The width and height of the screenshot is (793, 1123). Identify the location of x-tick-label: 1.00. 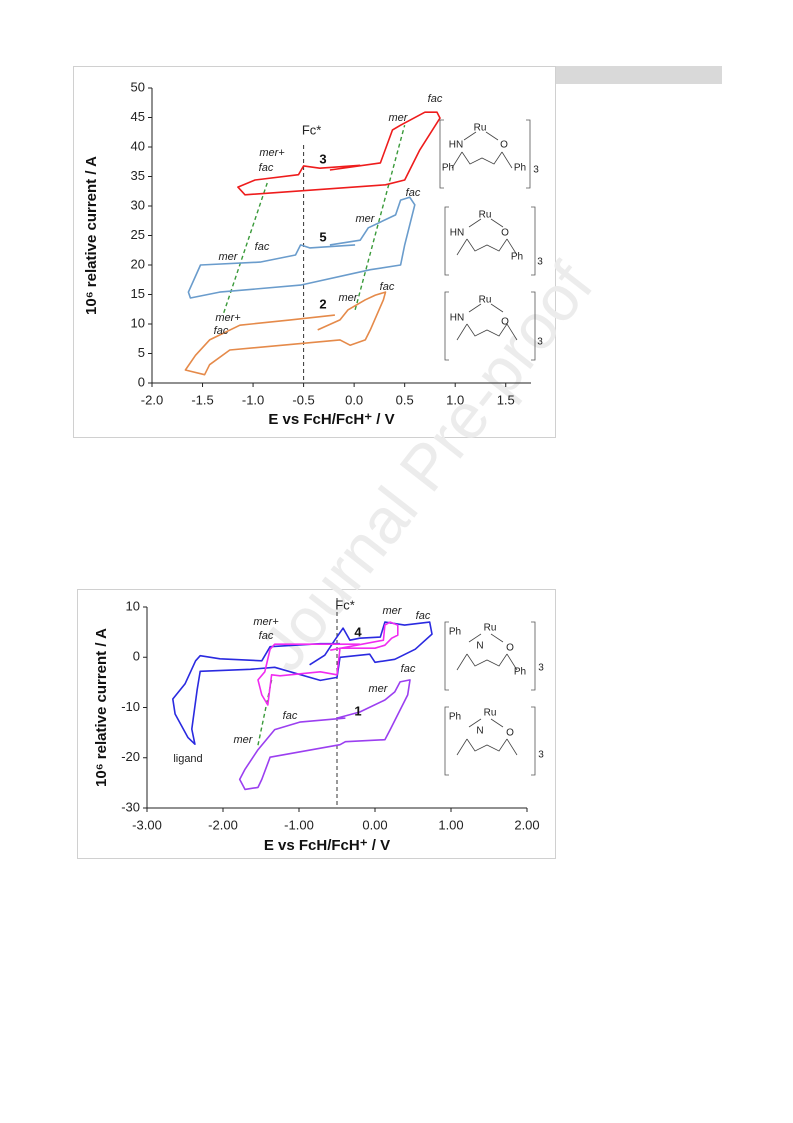
(450, 824).